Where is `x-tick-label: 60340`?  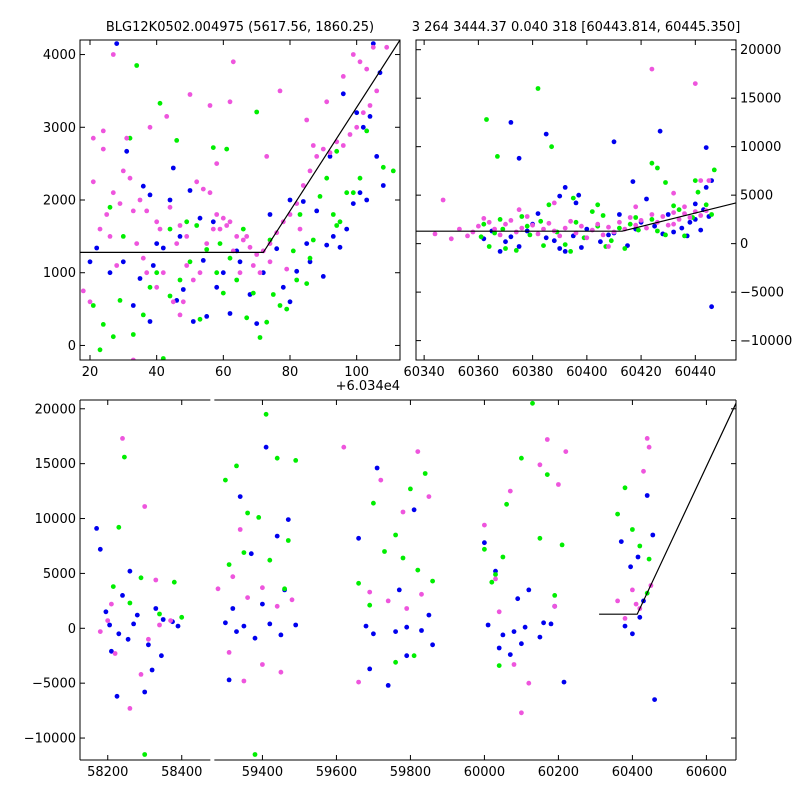 x-tick-label: 60340 is located at coordinates (423, 372).